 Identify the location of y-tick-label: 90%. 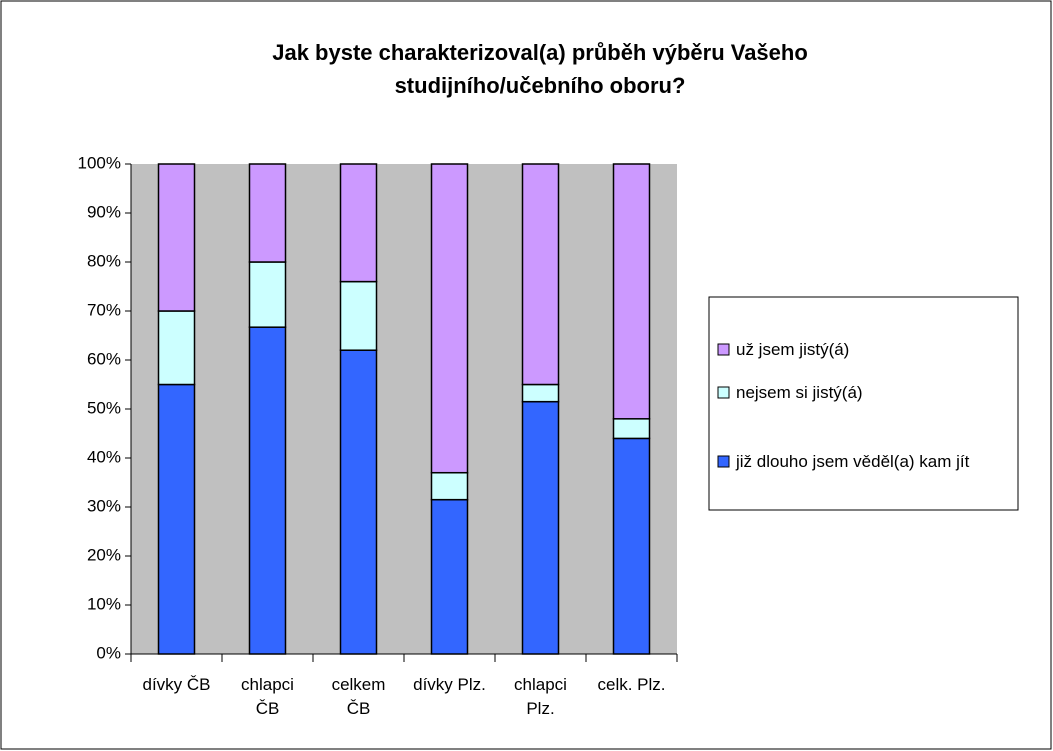
(104, 211).